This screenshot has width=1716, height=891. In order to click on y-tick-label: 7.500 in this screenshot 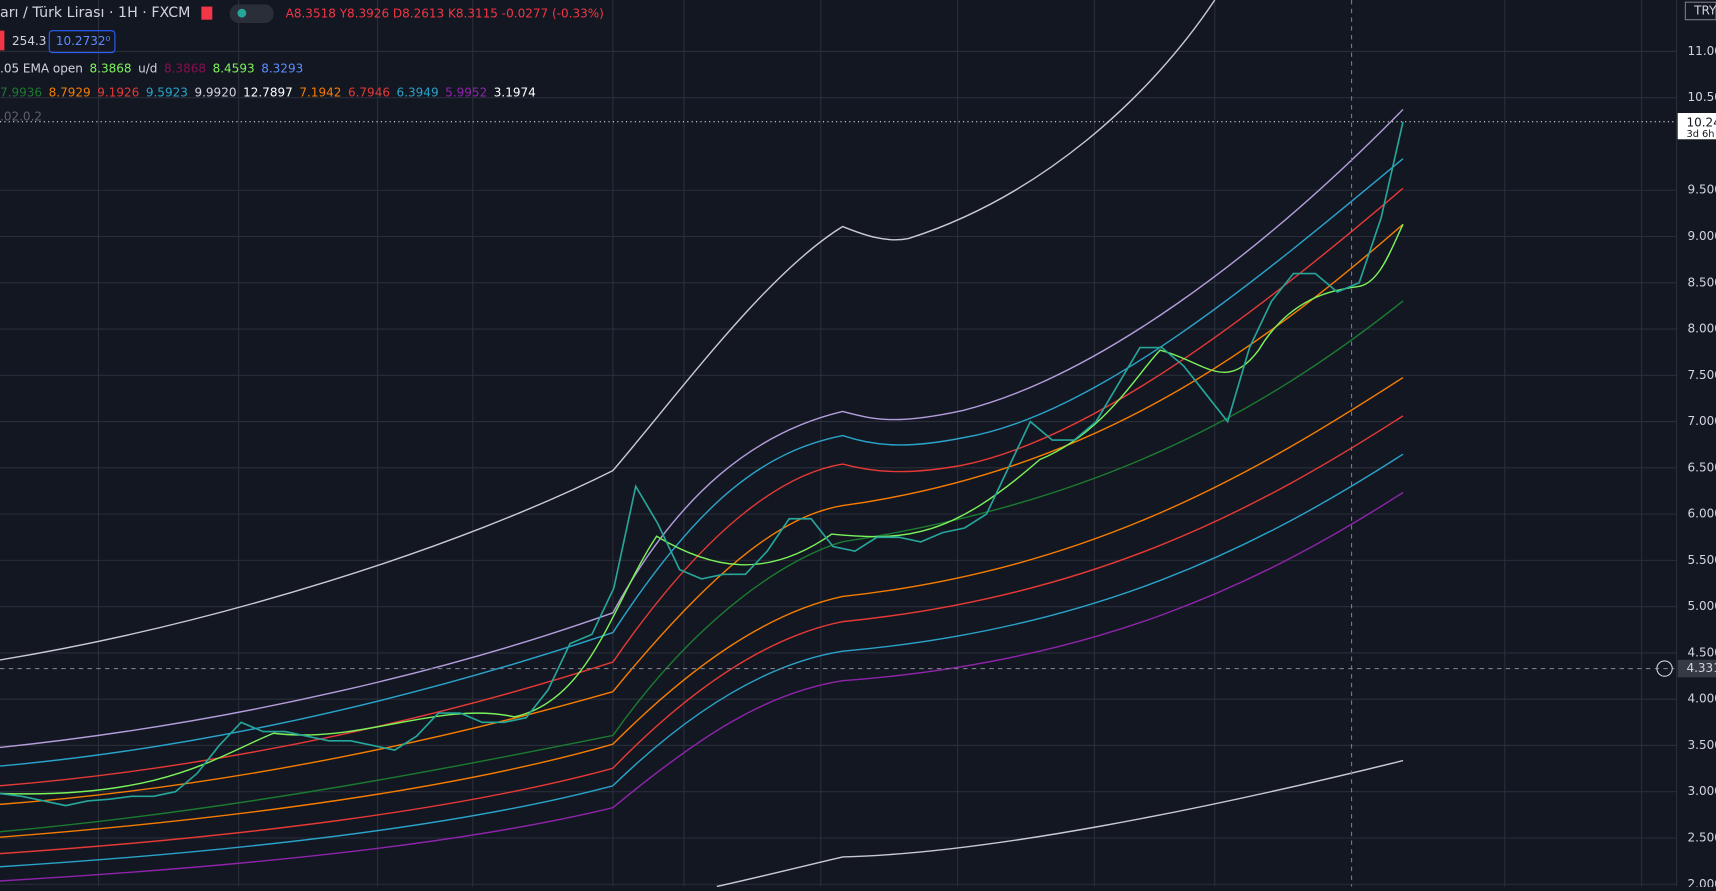, I will do `click(1702, 375)`.